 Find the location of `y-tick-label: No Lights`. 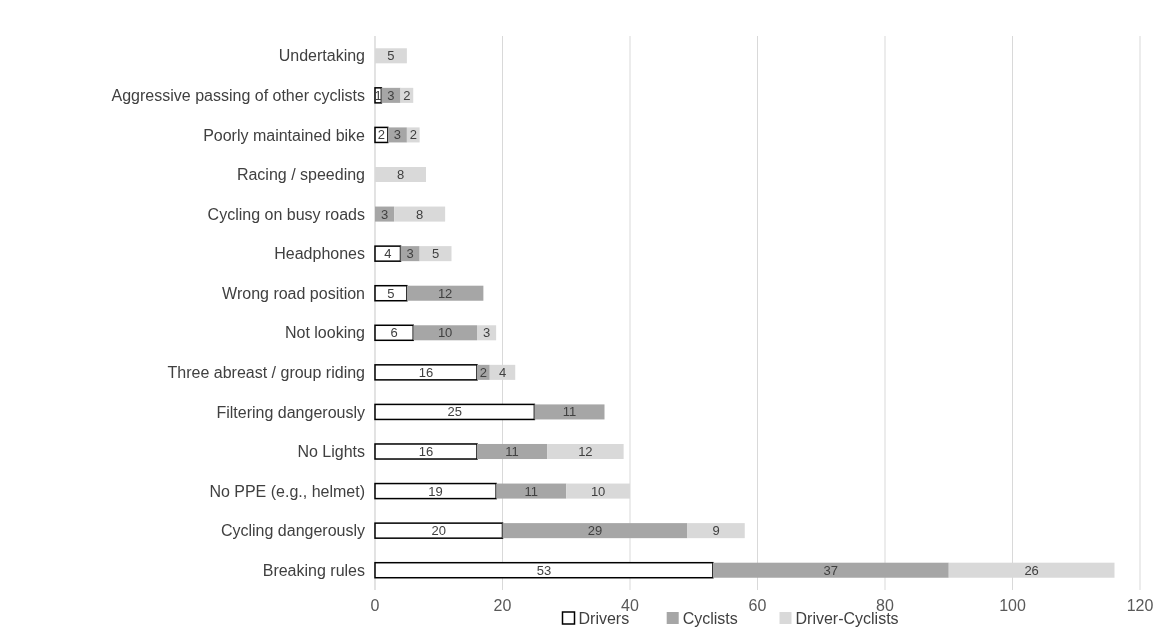

y-tick-label: No Lights is located at coordinates (331, 452).